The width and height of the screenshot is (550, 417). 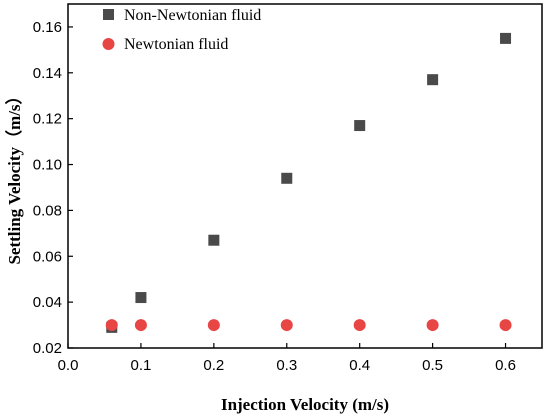 I want to click on y-tick-label: 0.12, so click(x=47, y=119).